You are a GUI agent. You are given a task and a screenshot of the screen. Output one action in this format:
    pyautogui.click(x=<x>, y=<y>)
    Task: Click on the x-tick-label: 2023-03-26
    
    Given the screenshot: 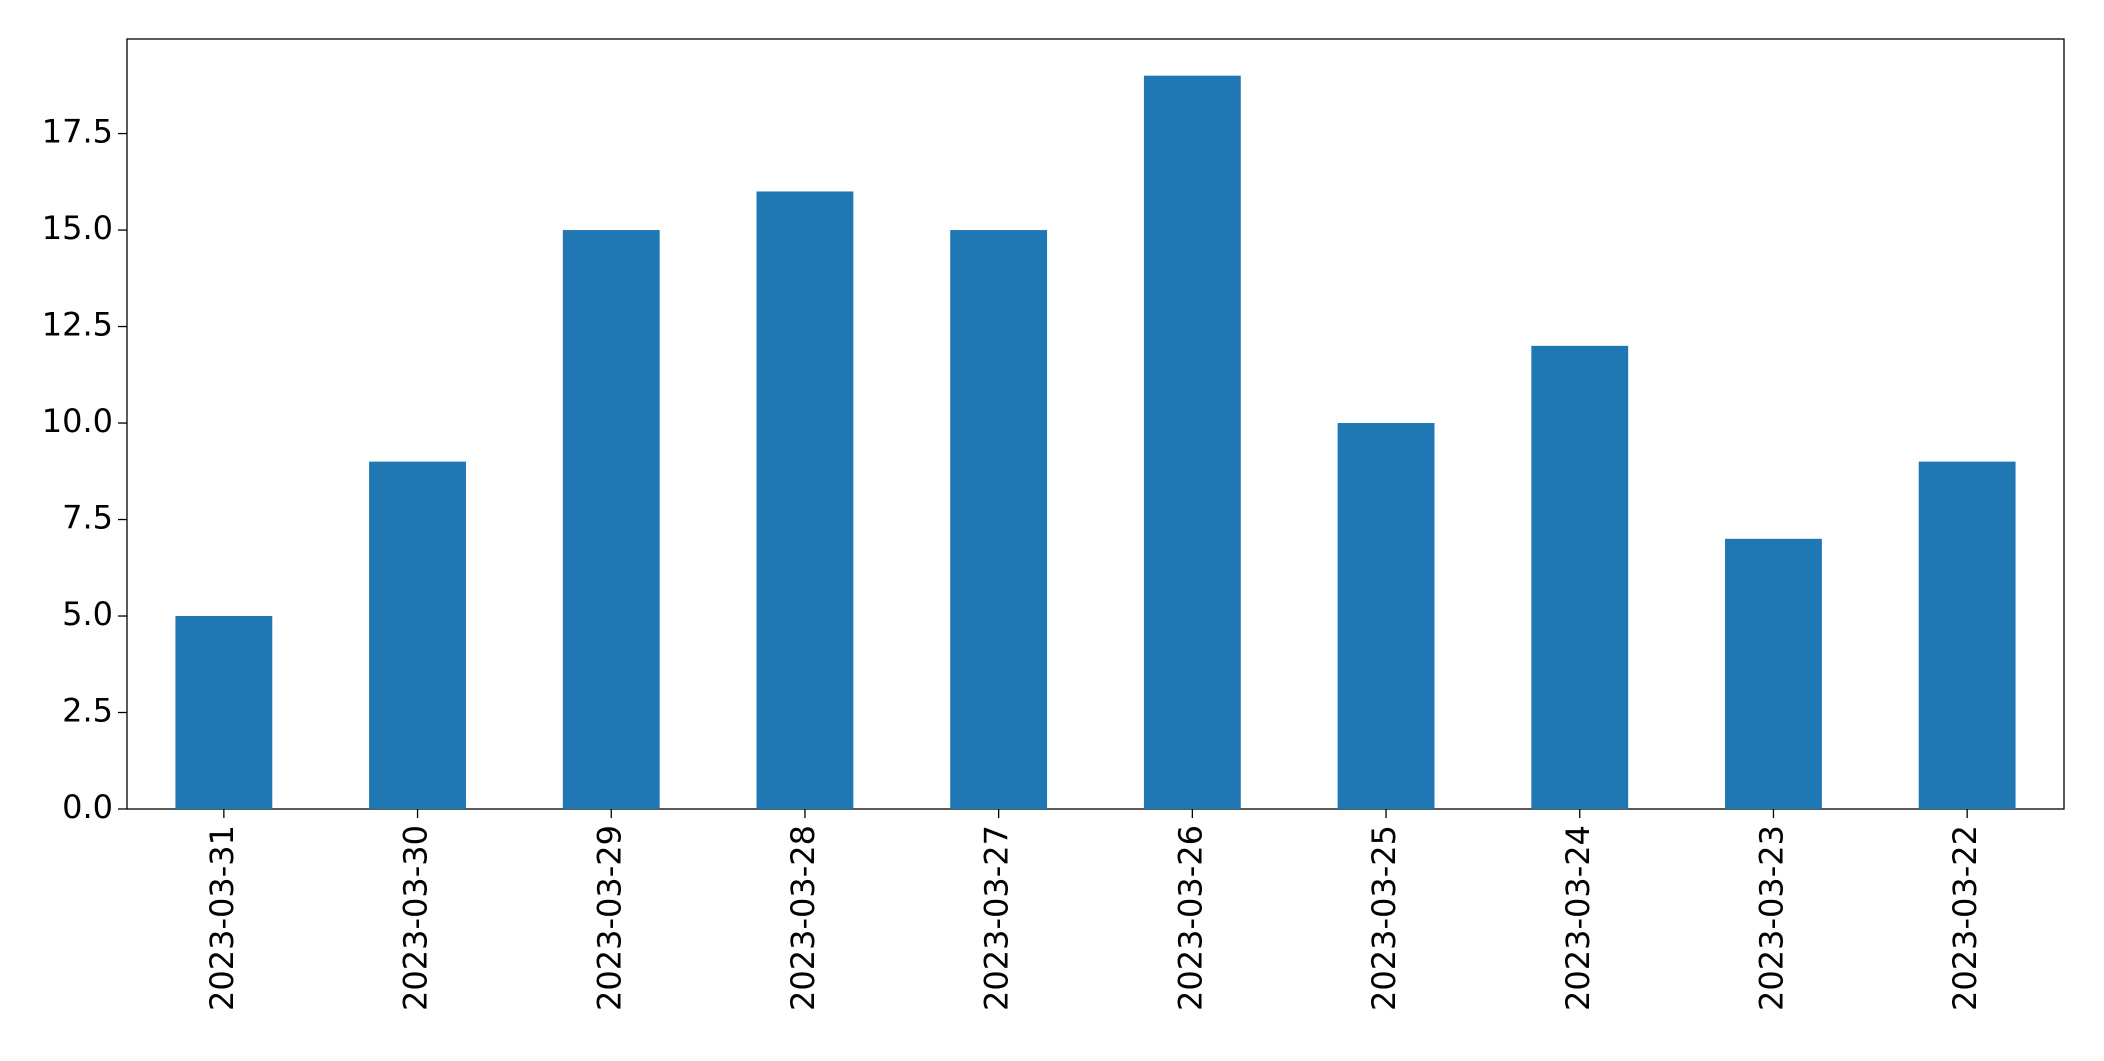 What is the action you would take?
    pyautogui.click(x=1190, y=918)
    